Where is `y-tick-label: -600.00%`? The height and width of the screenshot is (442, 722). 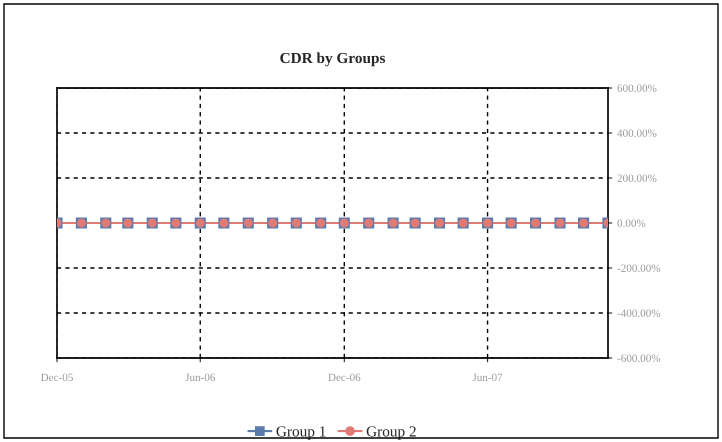 y-tick-label: -600.00% is located at coordinates (638, 358).